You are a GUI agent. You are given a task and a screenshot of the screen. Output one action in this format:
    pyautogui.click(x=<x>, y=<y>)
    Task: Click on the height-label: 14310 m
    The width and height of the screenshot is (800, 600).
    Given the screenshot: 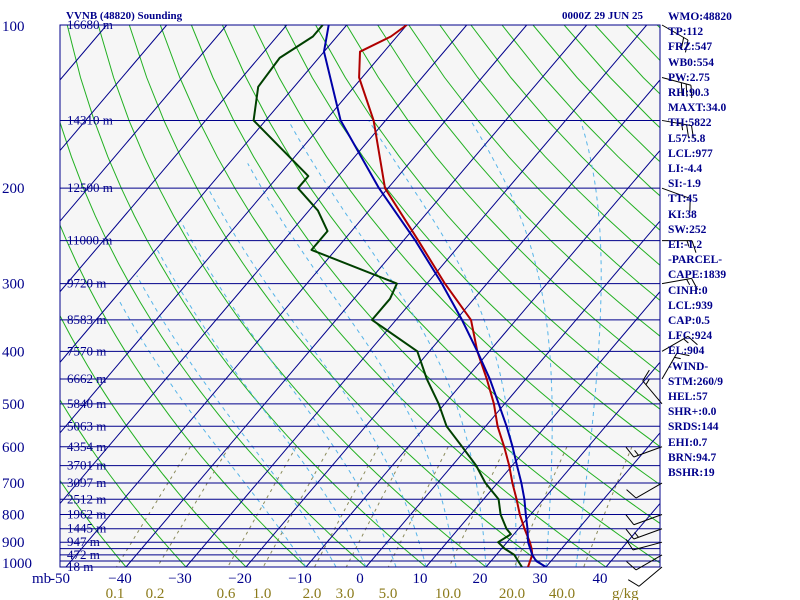 What is the action you would take?
    pyautogui.click(x=90, y=119)
    